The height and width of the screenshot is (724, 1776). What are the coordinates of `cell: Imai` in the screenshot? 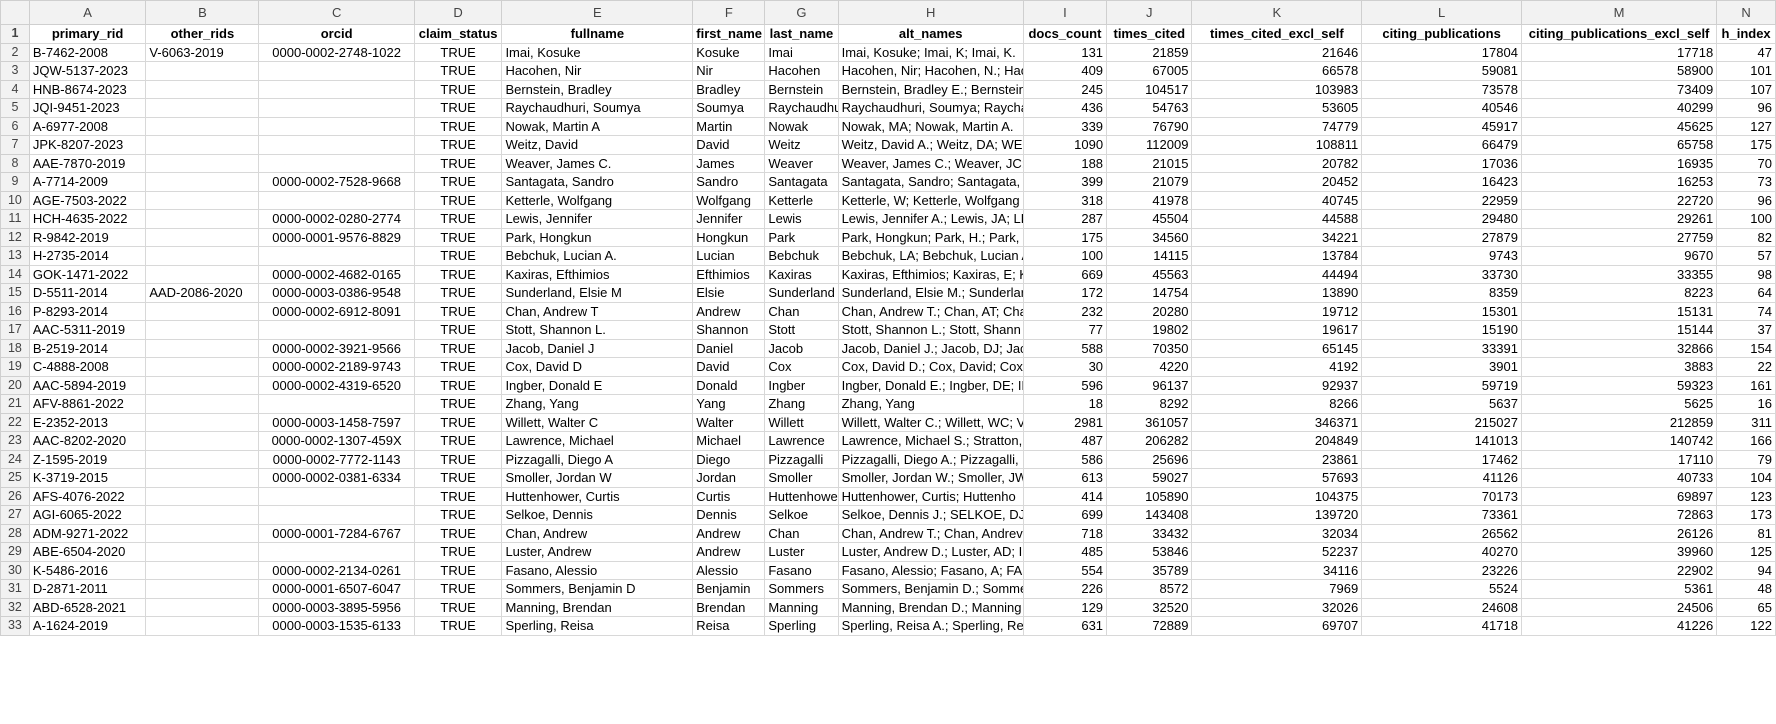 It's located at (801, 52).